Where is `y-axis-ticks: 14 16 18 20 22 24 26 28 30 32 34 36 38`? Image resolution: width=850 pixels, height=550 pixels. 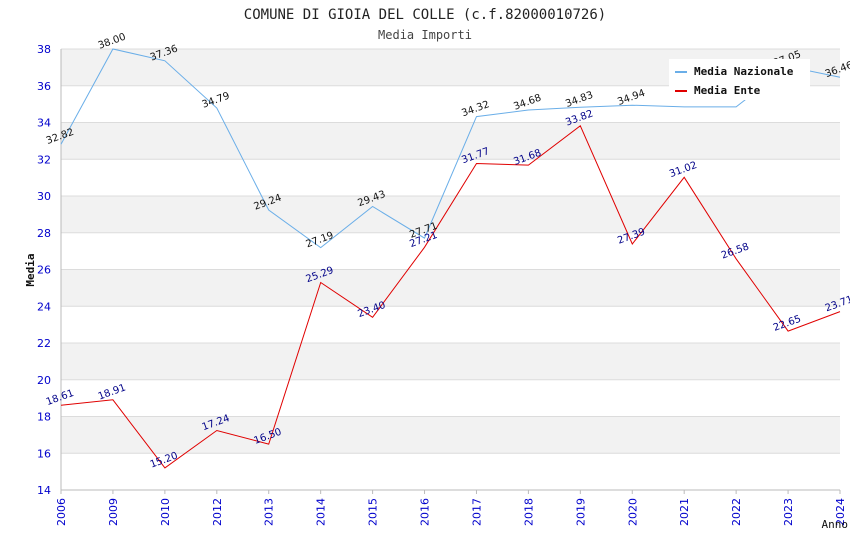 y-axis-ticks: 14 16 18 20 22 24 26 28 30 32 34 36 38 is located at coordinates (44, 270).